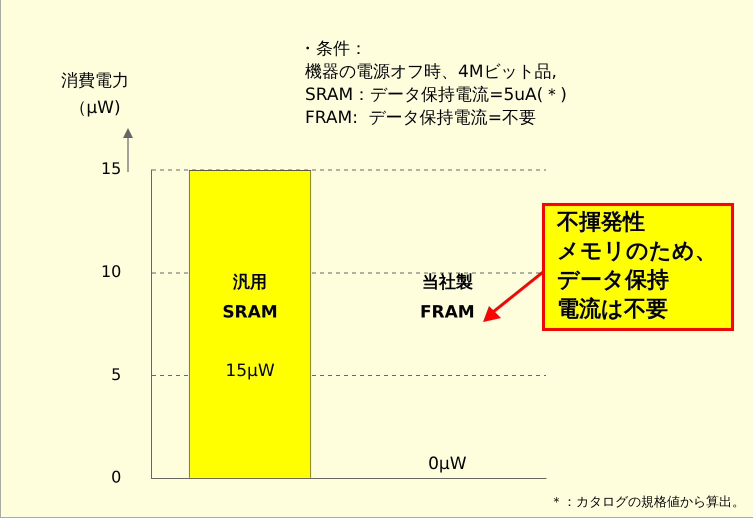 This screenshot has width=753, height=518. What do you see at coordinates (447, 464) in the screenshot?
I see `data-label: 0μW` at bounding box center [447, 464].